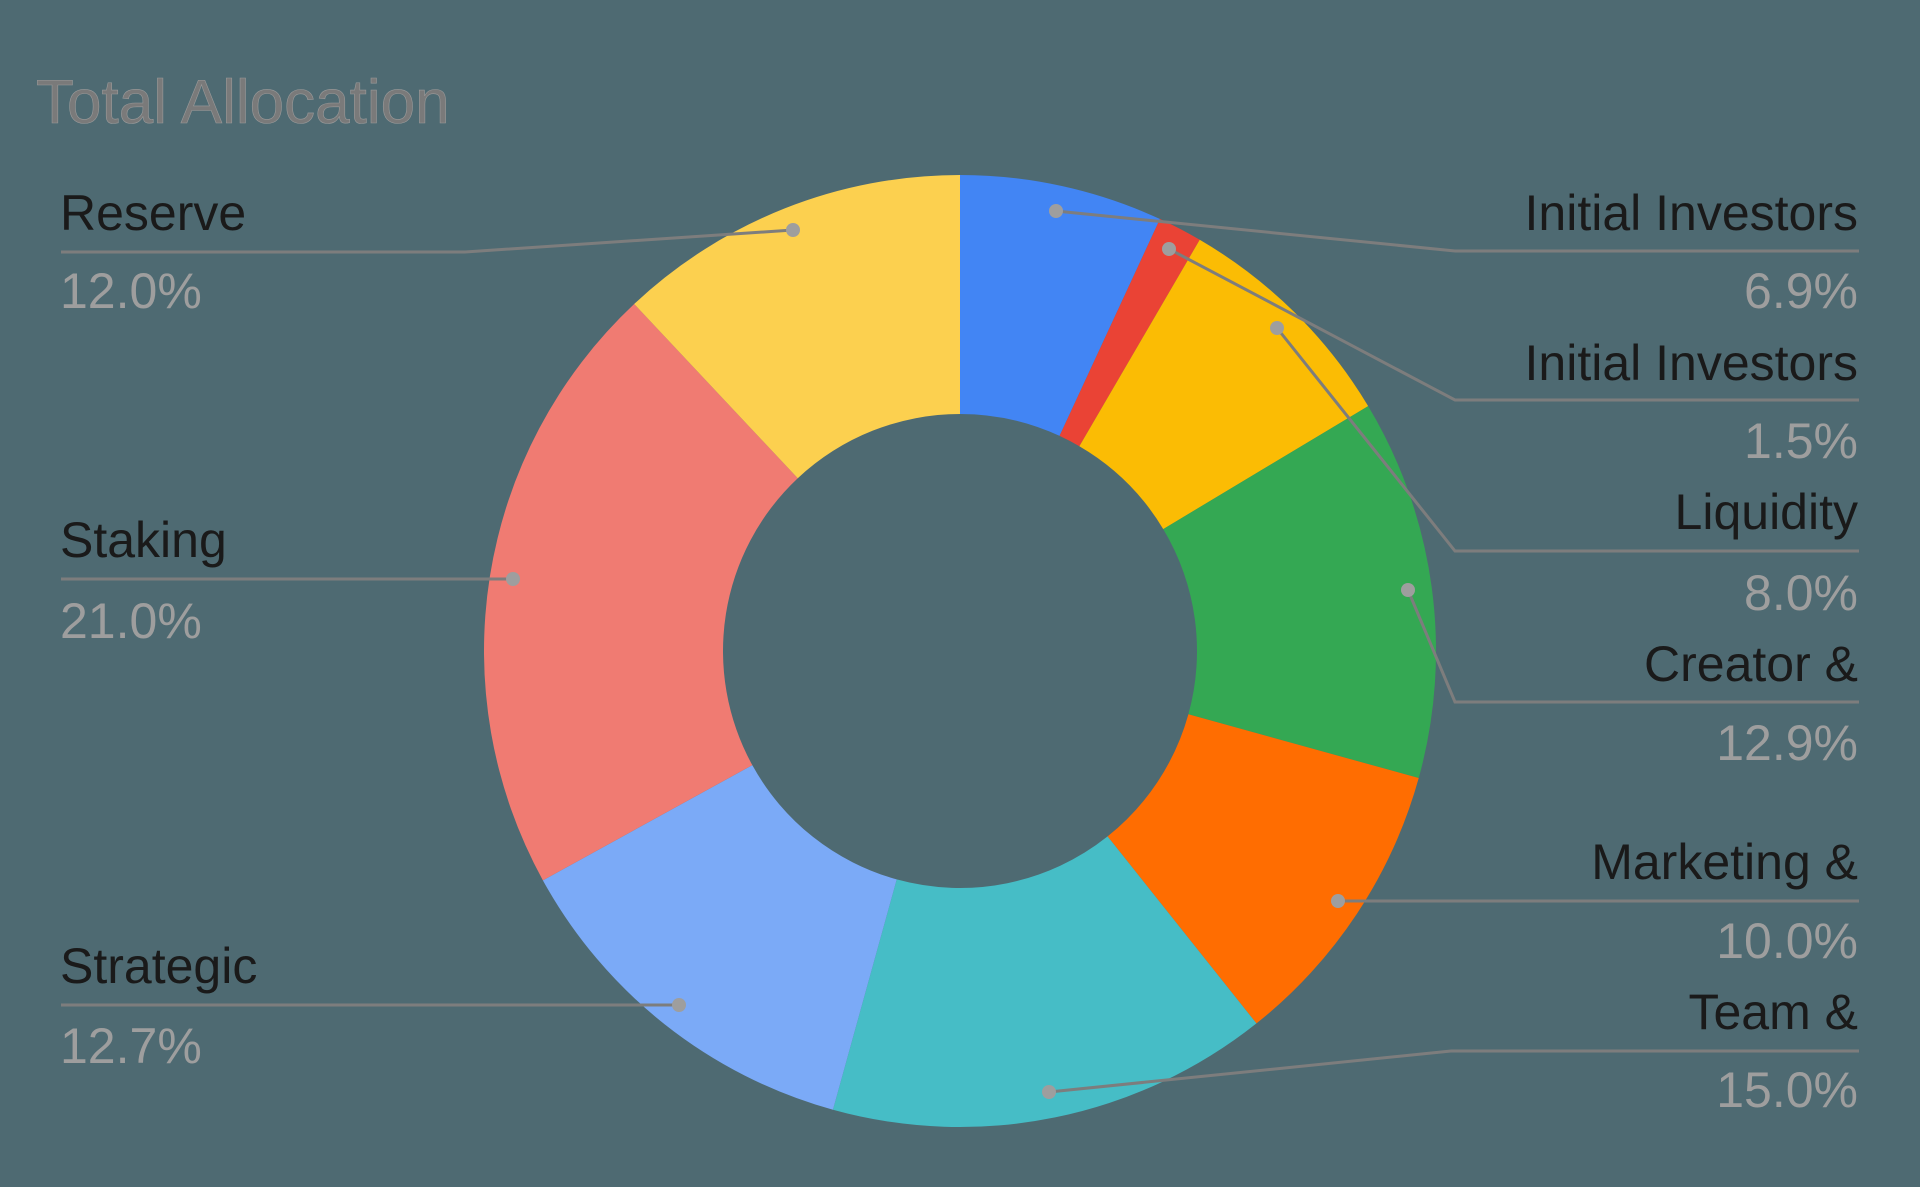 The width and height of the screenshot is (1920, 1187). What do you see at coordinates (1787, 941) in the screenshot?
I see `slice-percent: 10.0%` at bounding box center [1787, 941].